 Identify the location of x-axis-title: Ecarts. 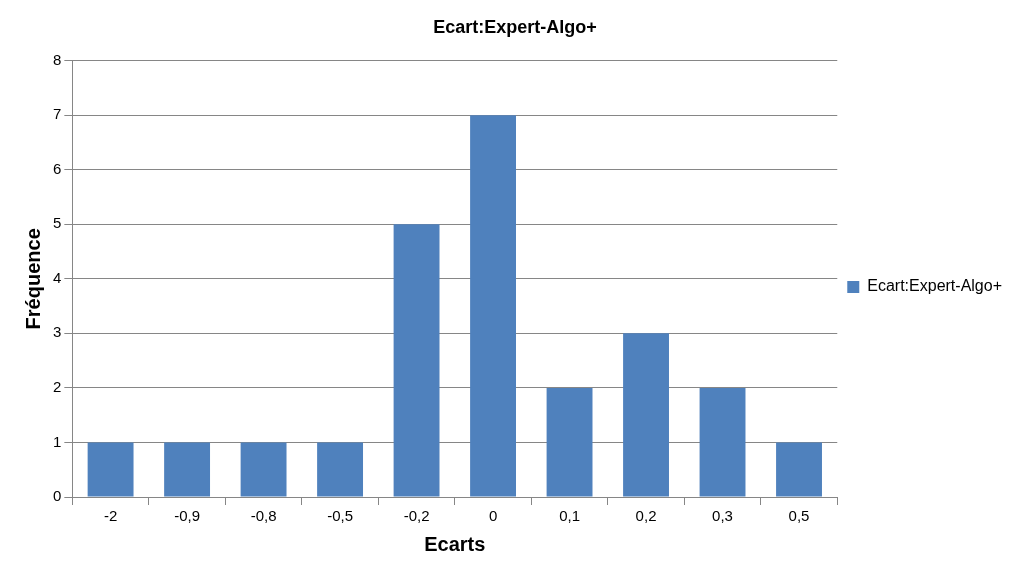
(455, 543).